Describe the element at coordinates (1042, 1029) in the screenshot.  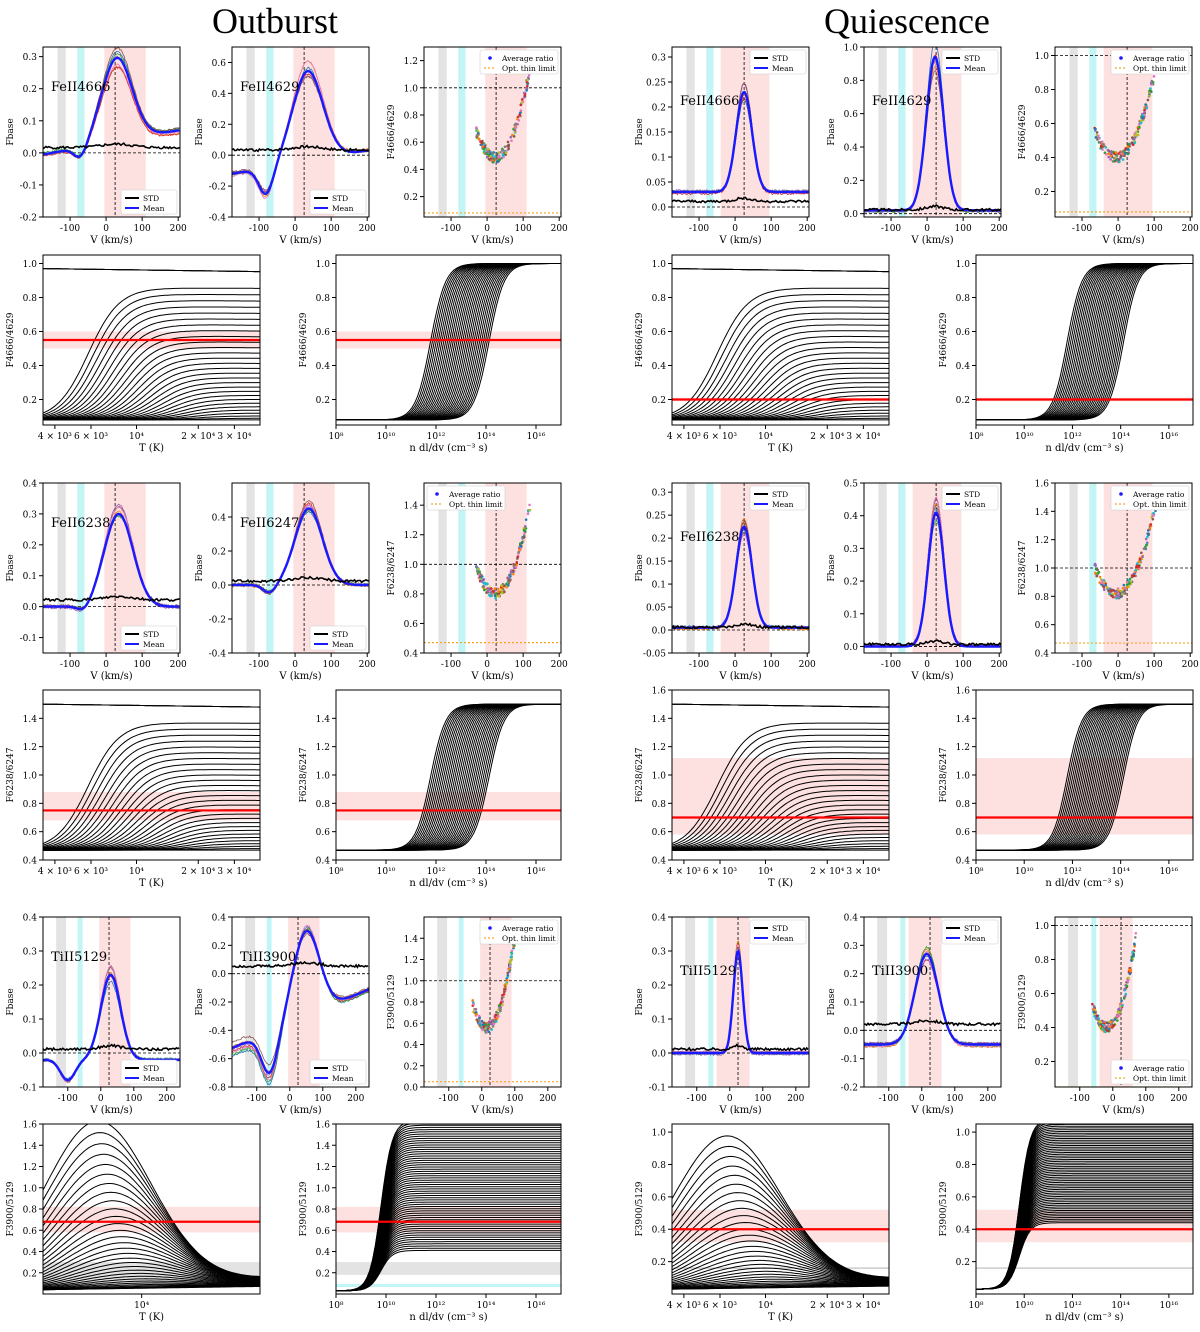
I see `y-tick-label: 0.4` at that location.